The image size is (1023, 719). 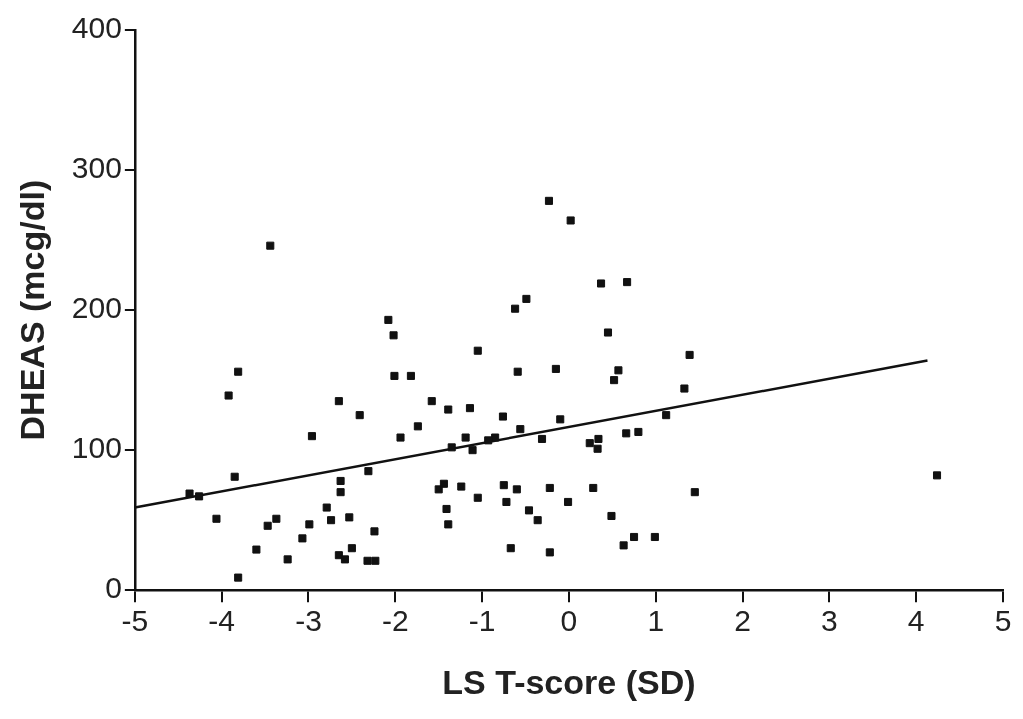 What do you see at coordinates (113, 588) in the screenshot?
I see `y-tick-label: 0` at bounding box center [113, 588].